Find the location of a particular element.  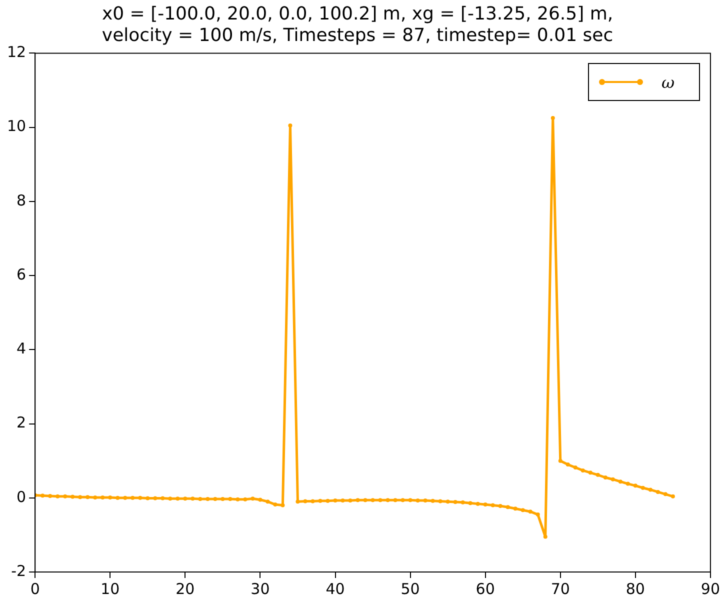

x-tick-label: 10 is located at coordinates (110, 589).